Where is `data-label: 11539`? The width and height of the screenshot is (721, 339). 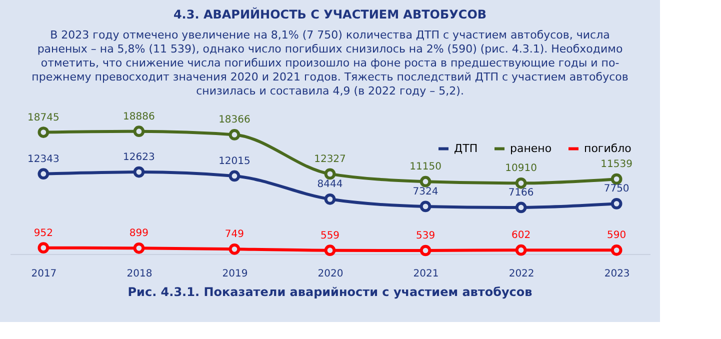 data-label: 11539 is located at coordinates (616, 164).